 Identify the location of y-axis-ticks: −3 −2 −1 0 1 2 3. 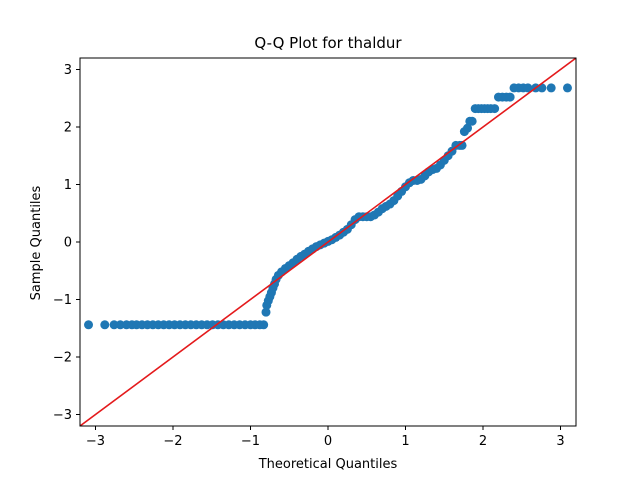
(66, 243).